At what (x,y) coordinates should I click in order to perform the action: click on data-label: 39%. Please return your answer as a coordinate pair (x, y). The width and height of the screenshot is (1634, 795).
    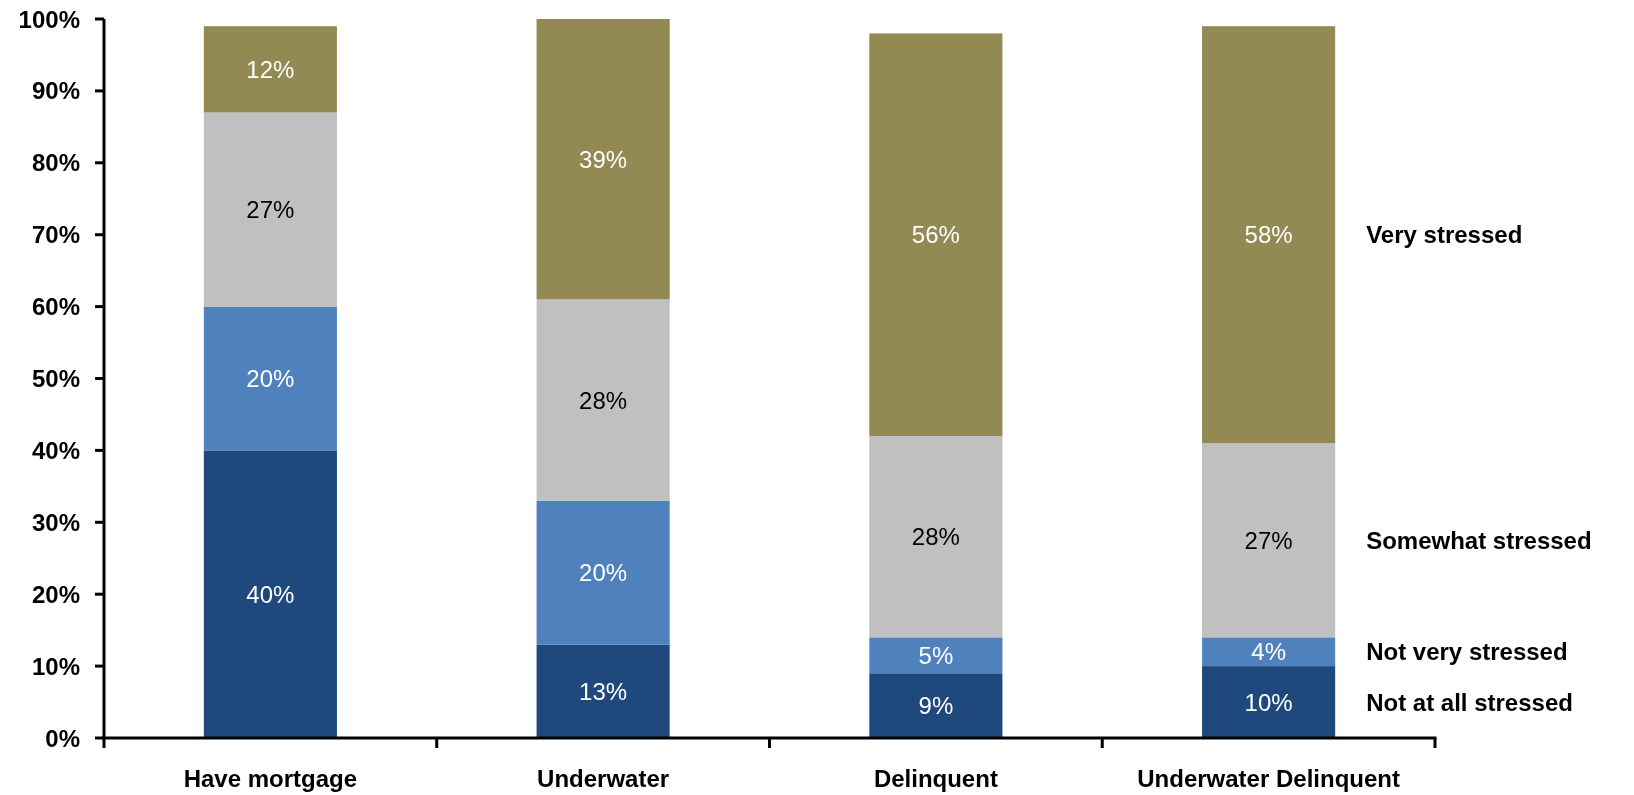
    Looking at the image, I should click on (603, 159).